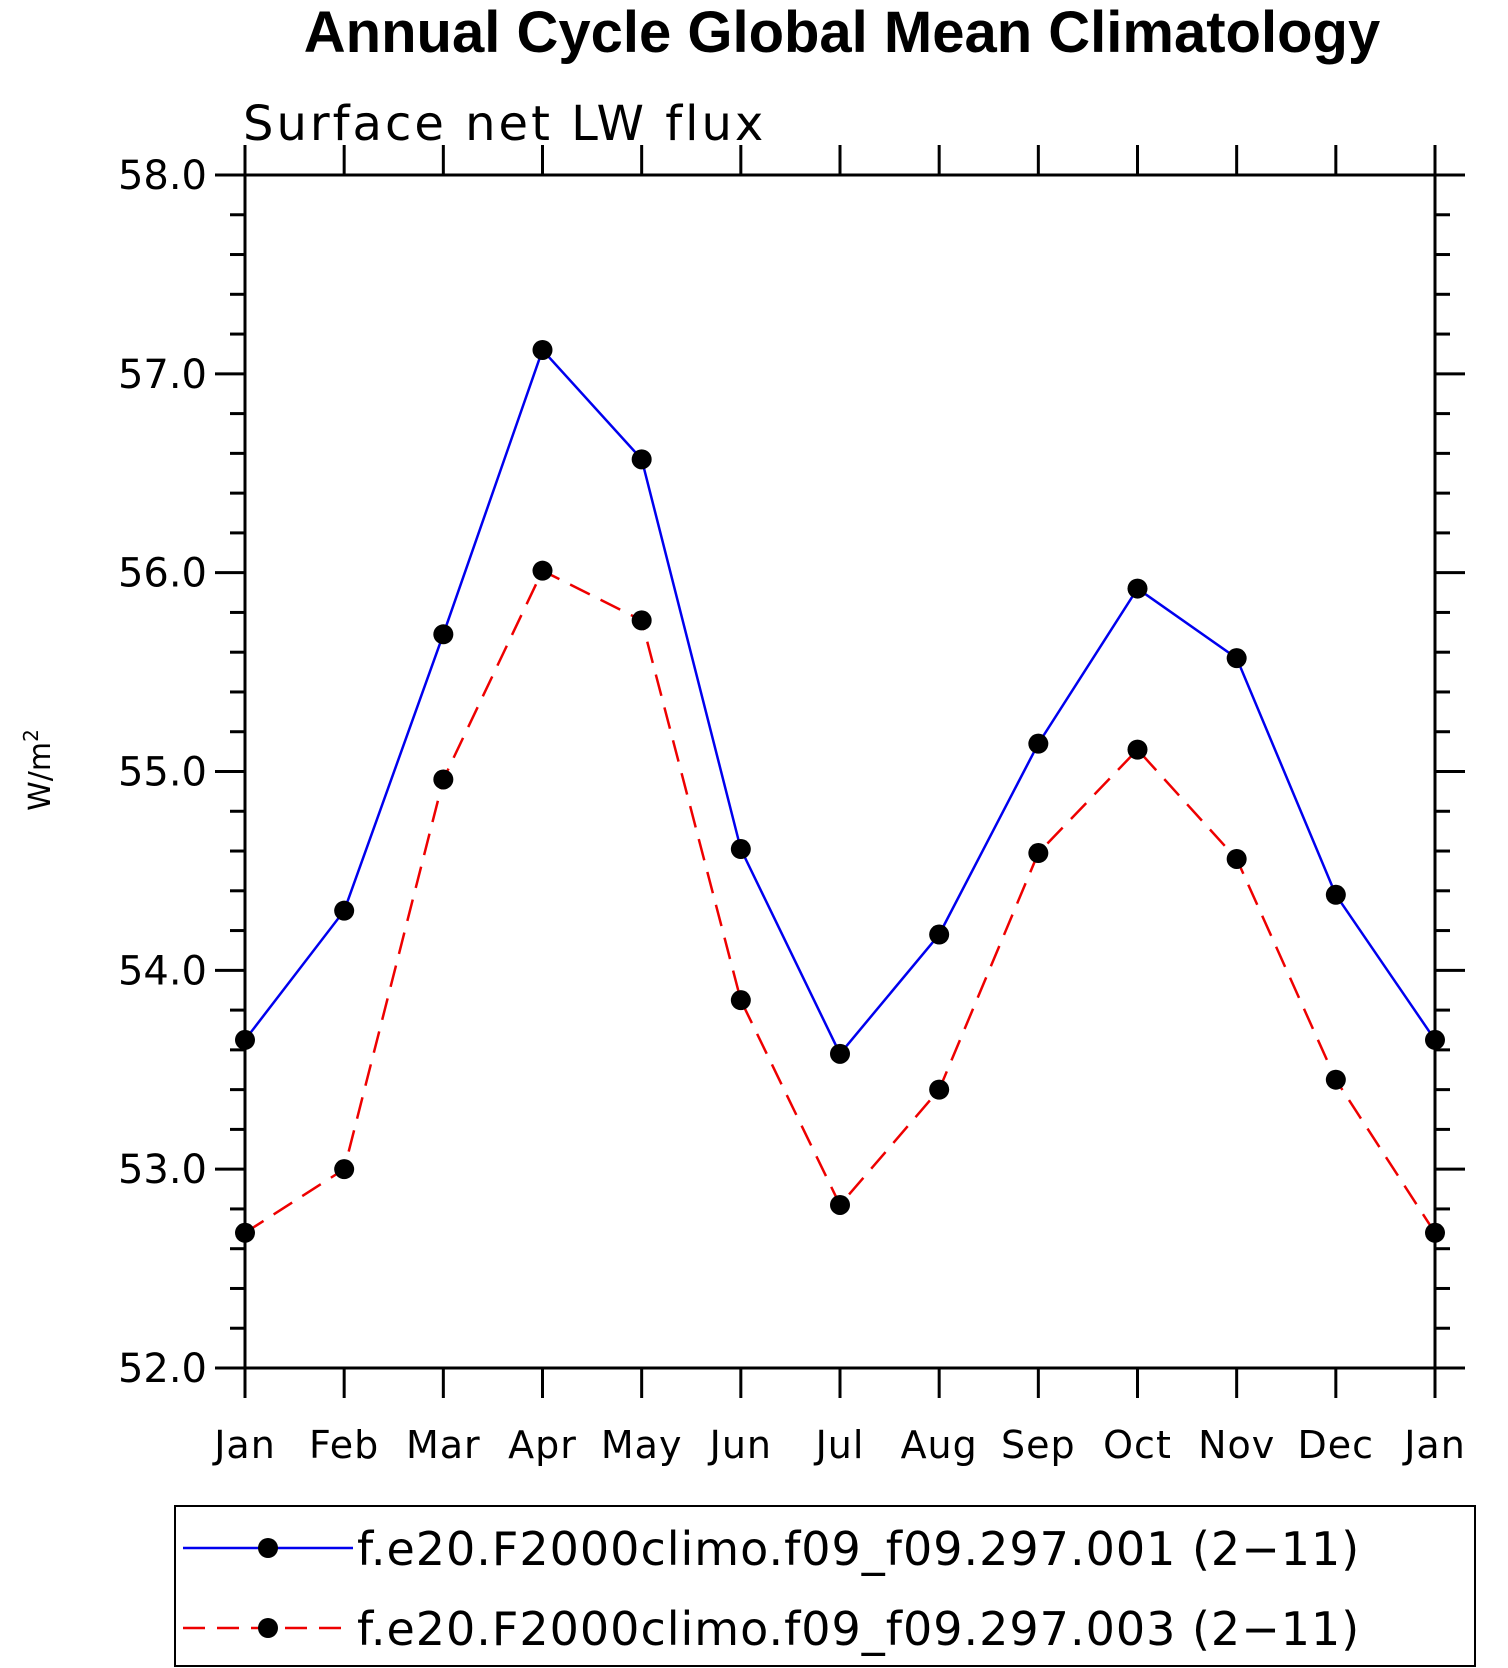  I want to click on legend-box, so click(825, 1586).